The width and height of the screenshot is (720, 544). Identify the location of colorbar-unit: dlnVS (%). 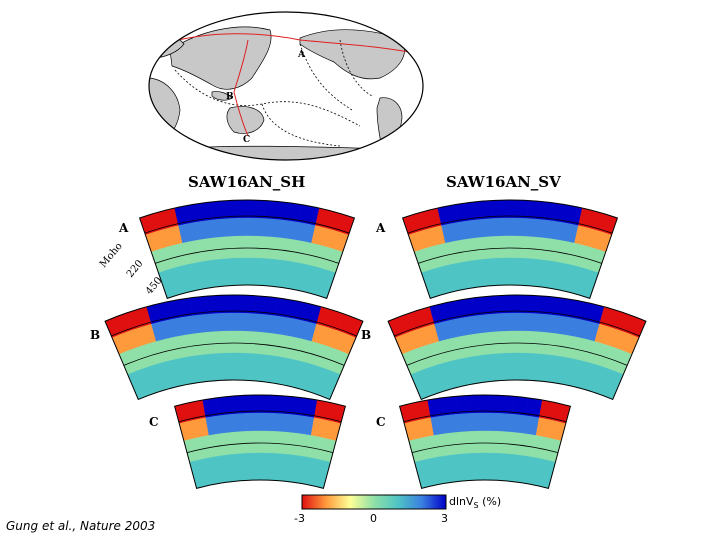
(475, 502).